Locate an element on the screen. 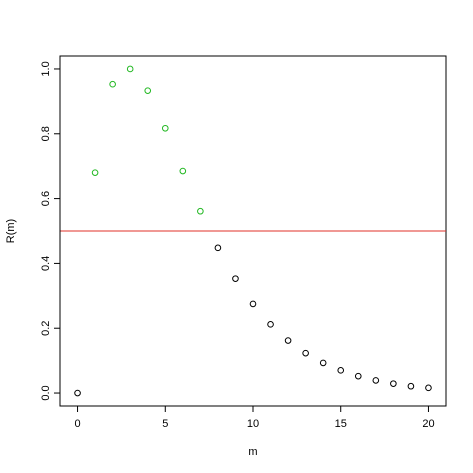  y-axis-label: R(m) is located at coordinates (11, 231).